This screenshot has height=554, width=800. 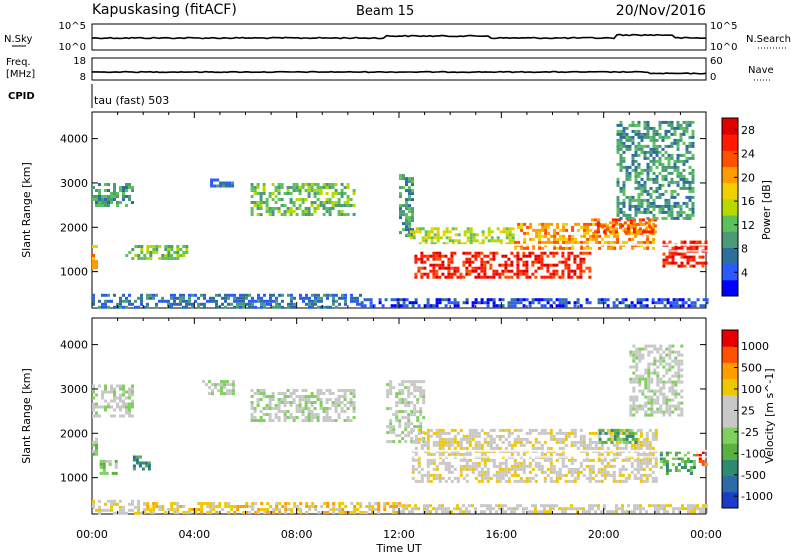 I want to click on power-colorbar-tick-label: 20, so click(x=748, y=177).